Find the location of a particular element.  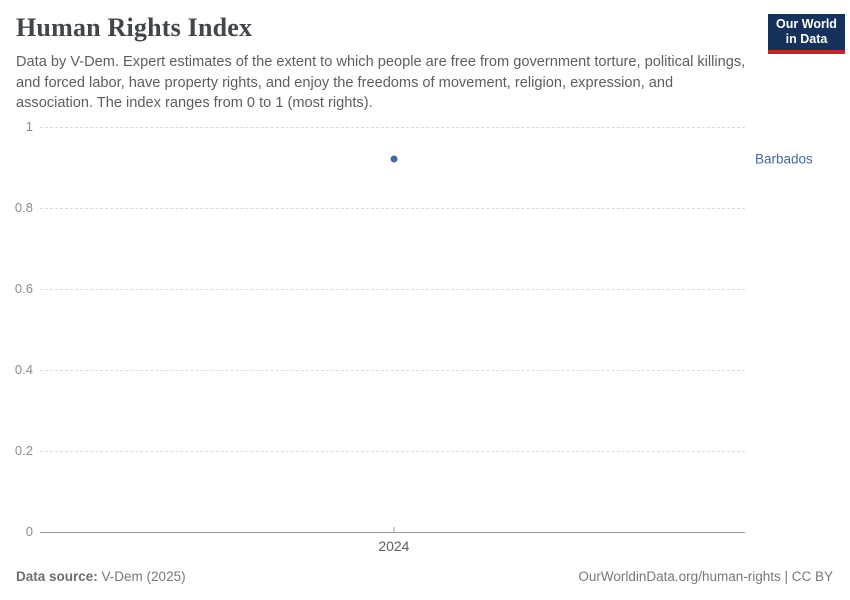

data-source-note: Data source: V-Dem (2025) is located at coordinates (101, 576).